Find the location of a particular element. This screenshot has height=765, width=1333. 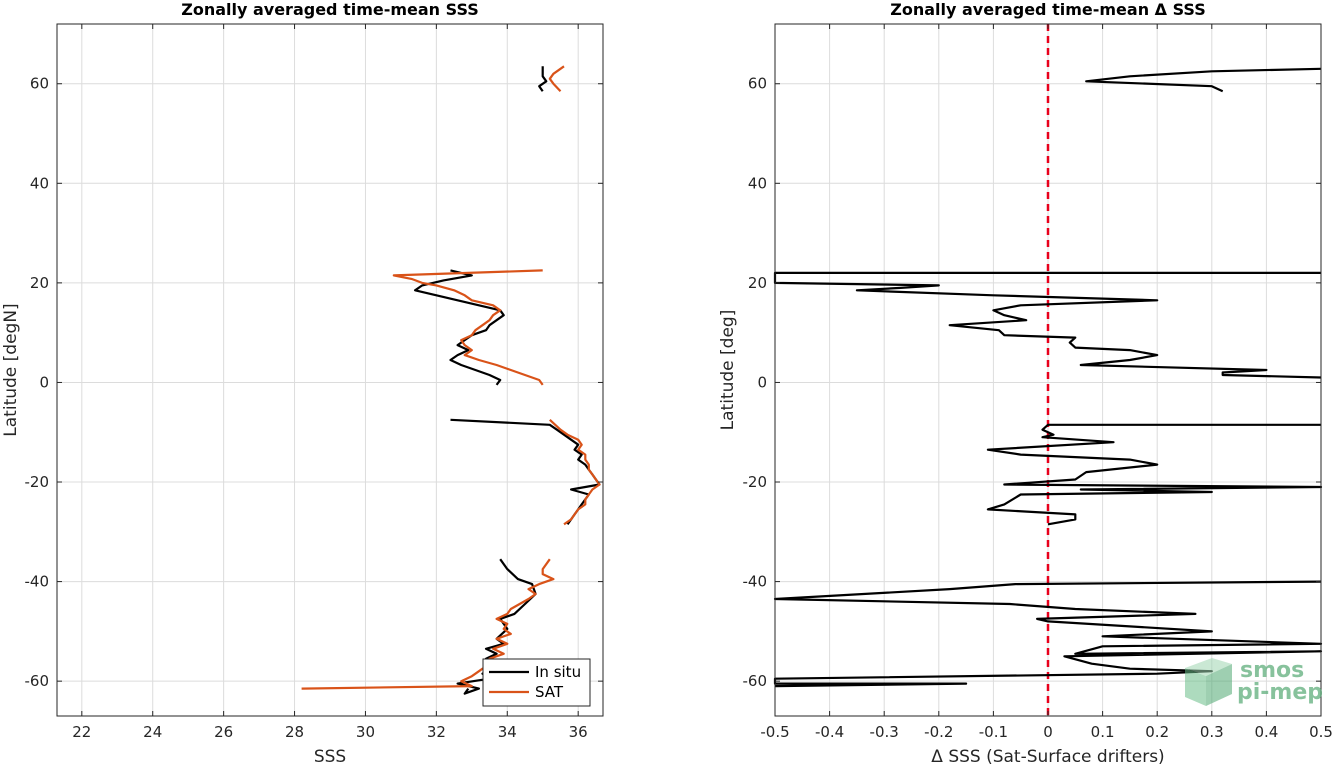

x-tick-label: -0.5 is located at coordinates (774, 732).